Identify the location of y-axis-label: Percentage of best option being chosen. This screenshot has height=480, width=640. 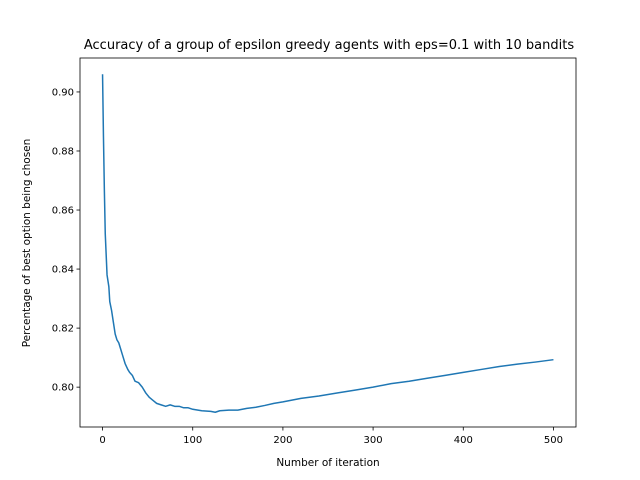
(27, 243).